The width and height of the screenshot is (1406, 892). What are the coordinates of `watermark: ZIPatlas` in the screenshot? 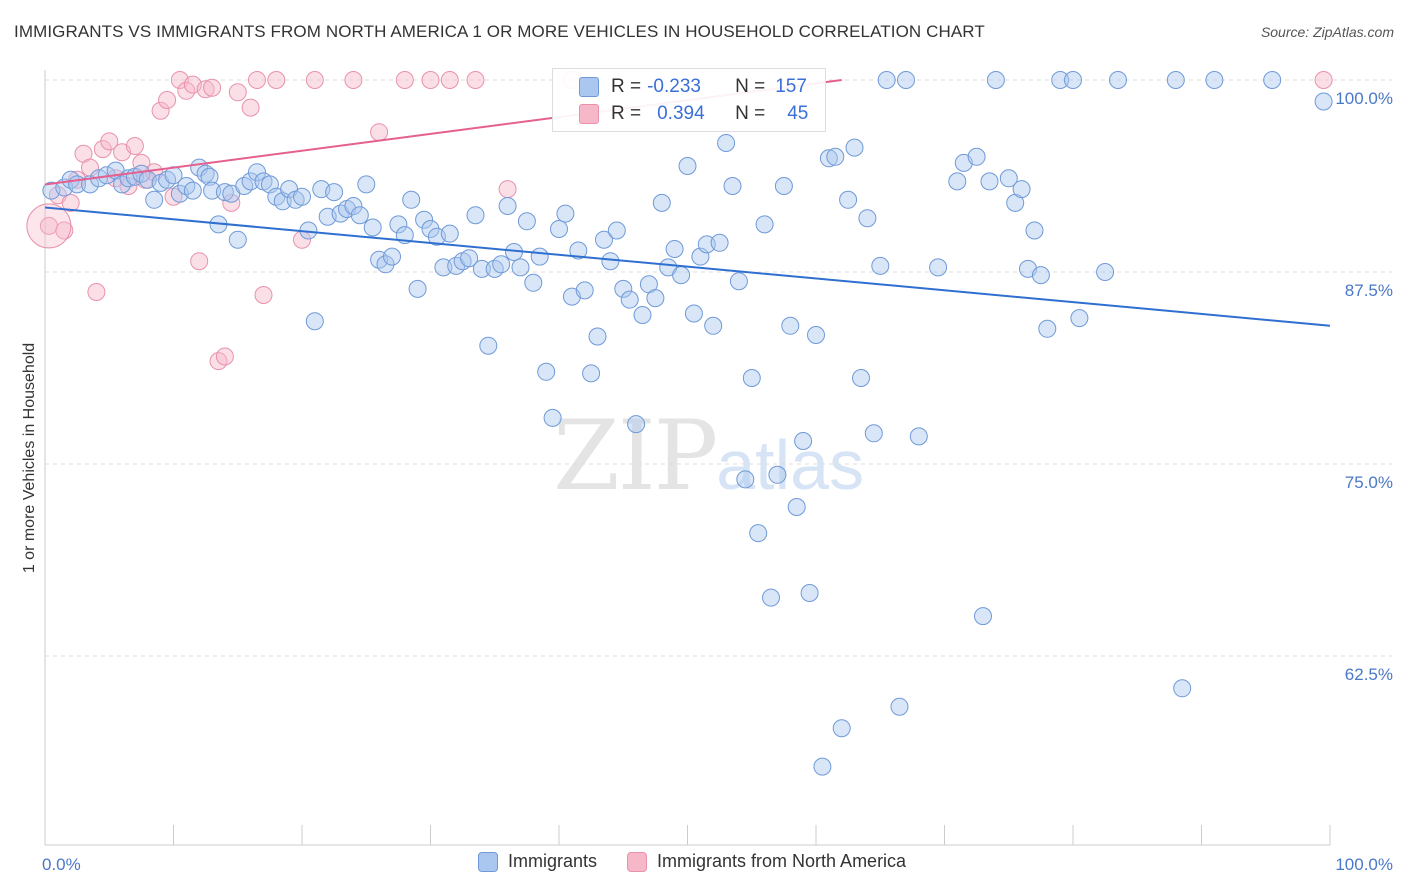 It's located at (708, 456).